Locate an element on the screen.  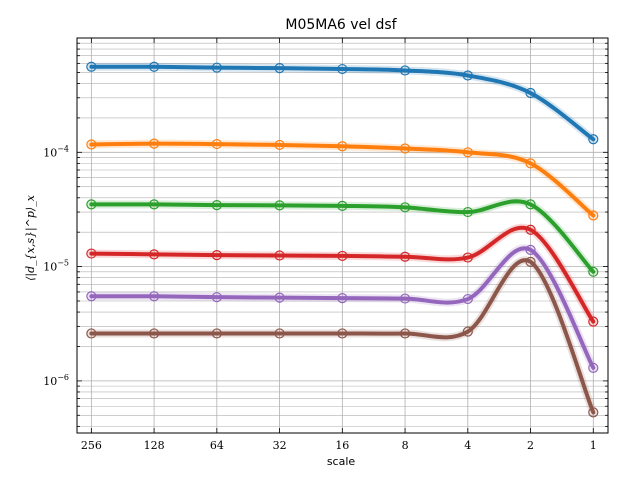
series-line is located at coordinates (342, 103).